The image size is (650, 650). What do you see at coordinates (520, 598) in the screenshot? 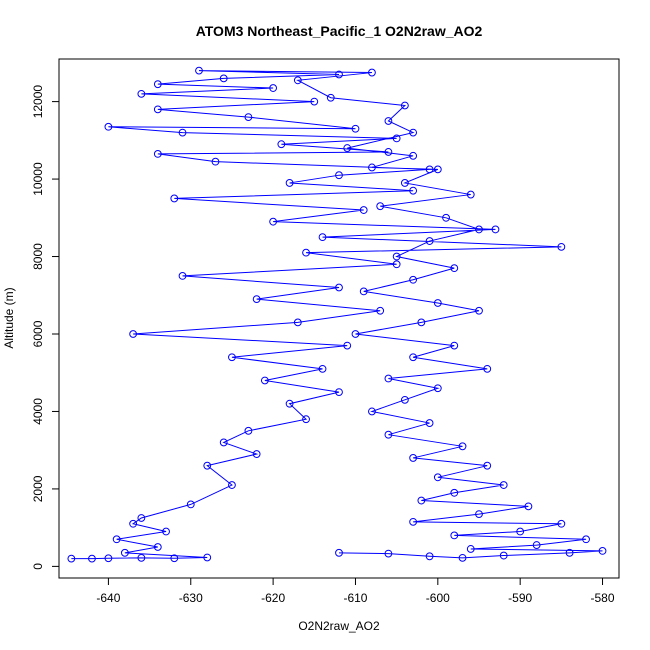
I see `x-tick-label: -590` at bounding box center [520, 598].